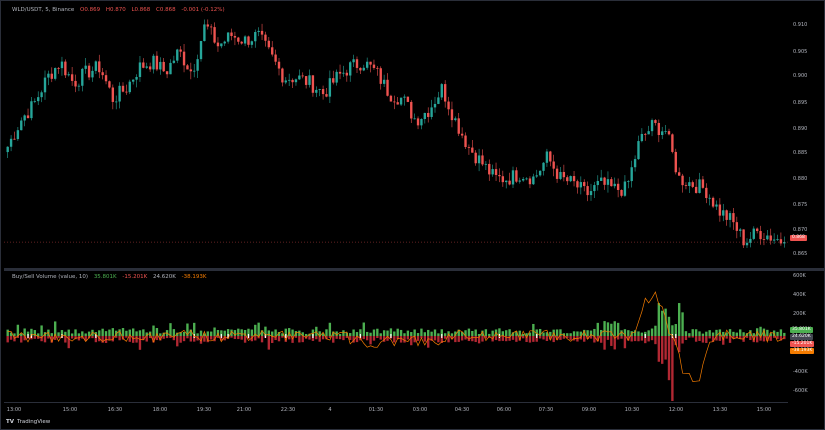  What do you see at coordinates (43, 10) in the screenshot?
I see `symbol-label: WLD/USDT, 5, Binance` at bounding box center [43, 10].